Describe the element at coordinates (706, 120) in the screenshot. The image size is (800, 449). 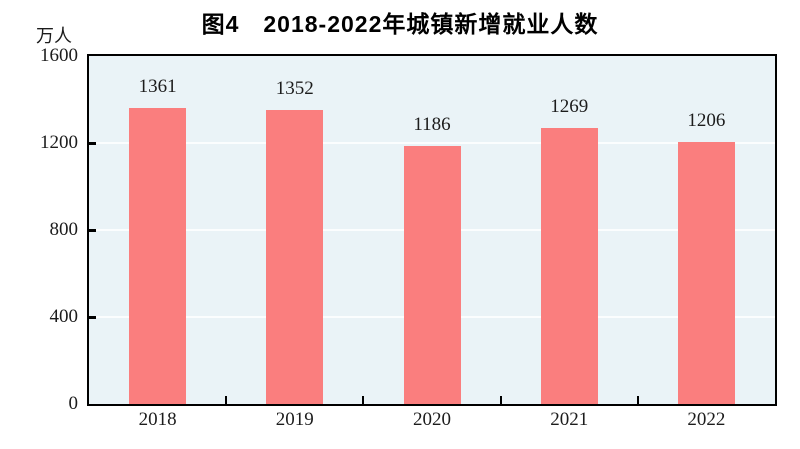
I see `bar-value-label-2022: 1206` at that location.